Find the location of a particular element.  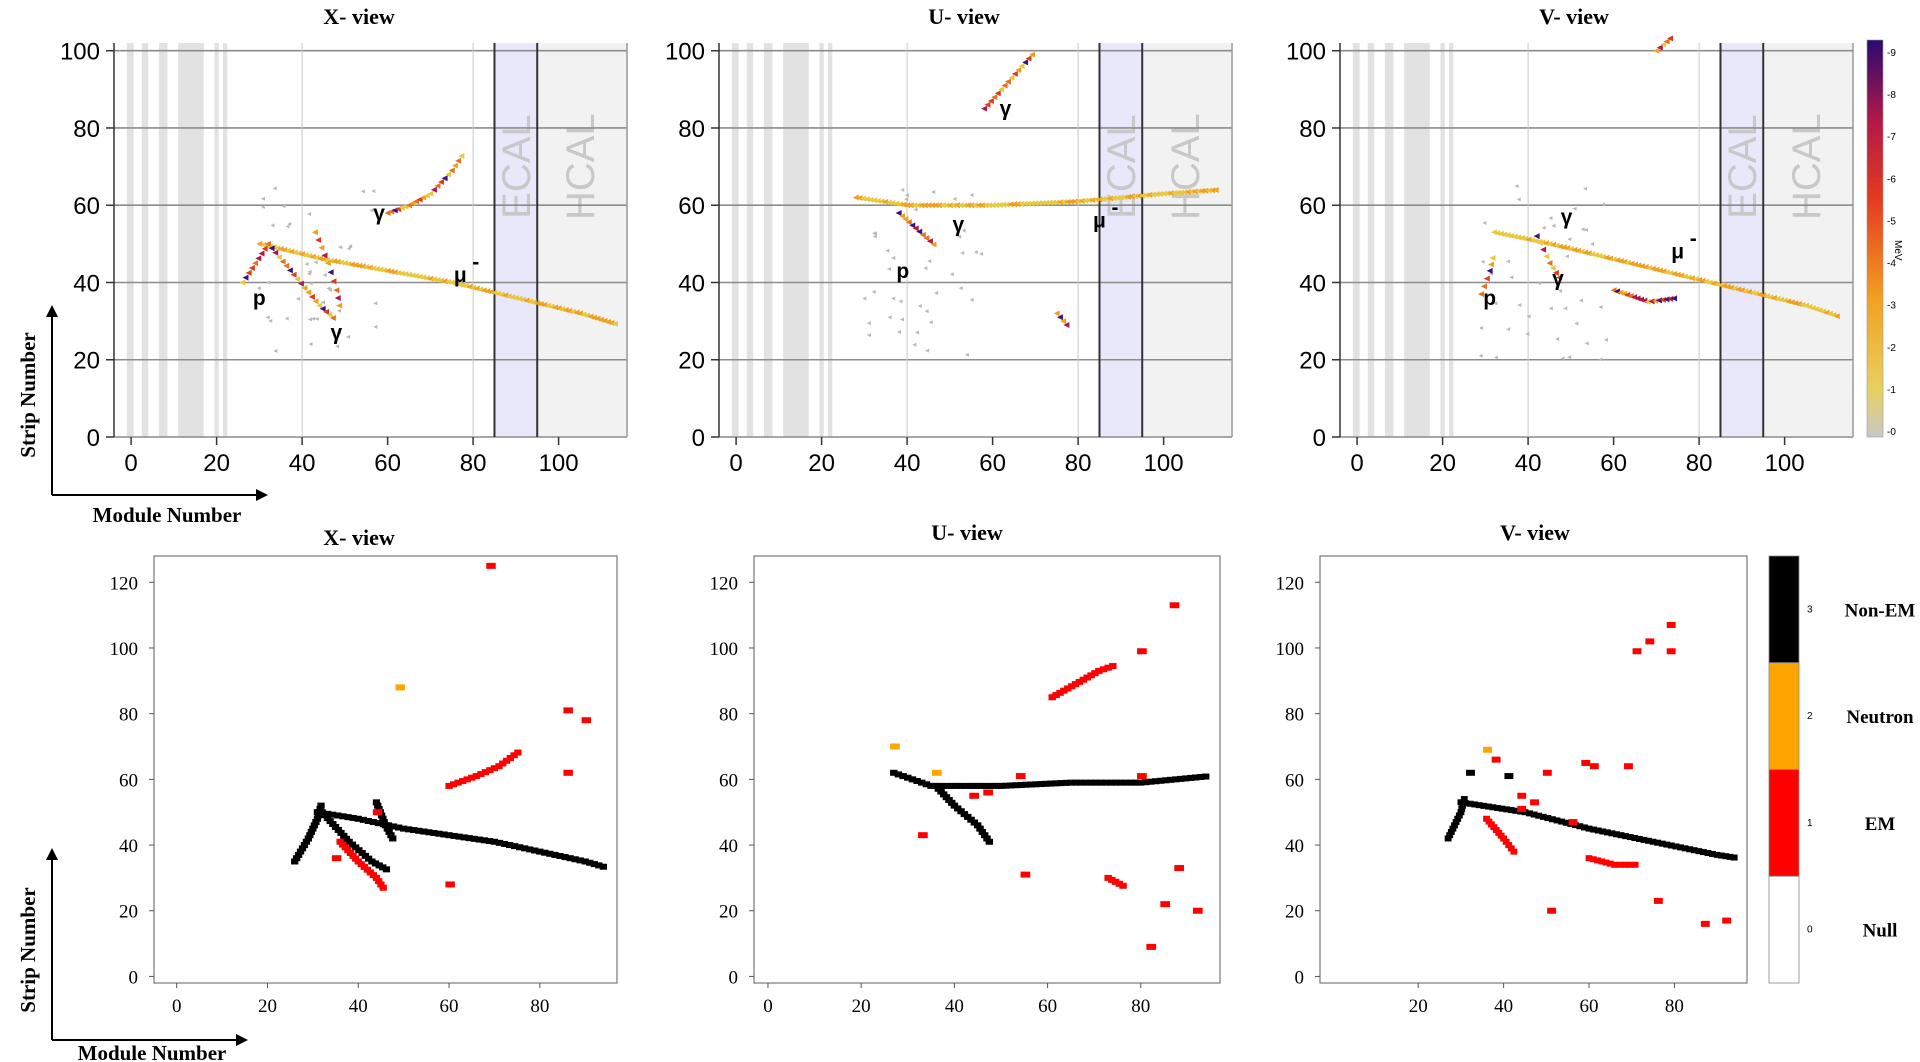

y-tick-label: 0 is located at coordinates (93, 438).